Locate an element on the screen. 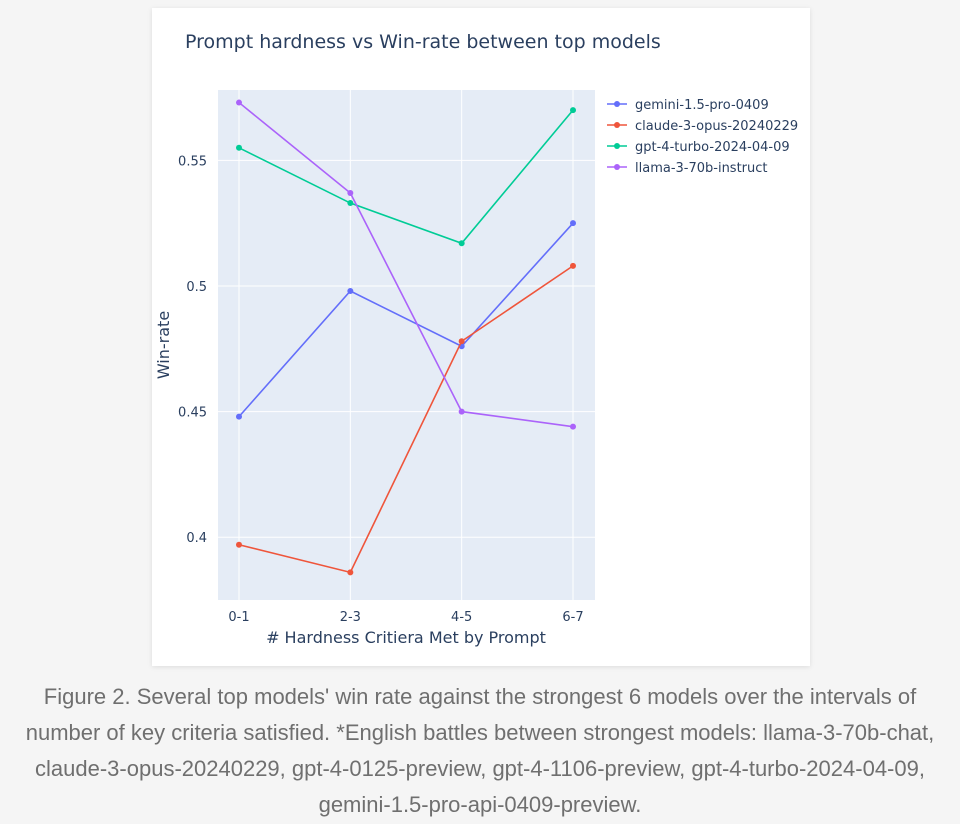 The image size is (960, 824). legend-label: claude-3-opus-20240229 is located at coordinates (716, 126).